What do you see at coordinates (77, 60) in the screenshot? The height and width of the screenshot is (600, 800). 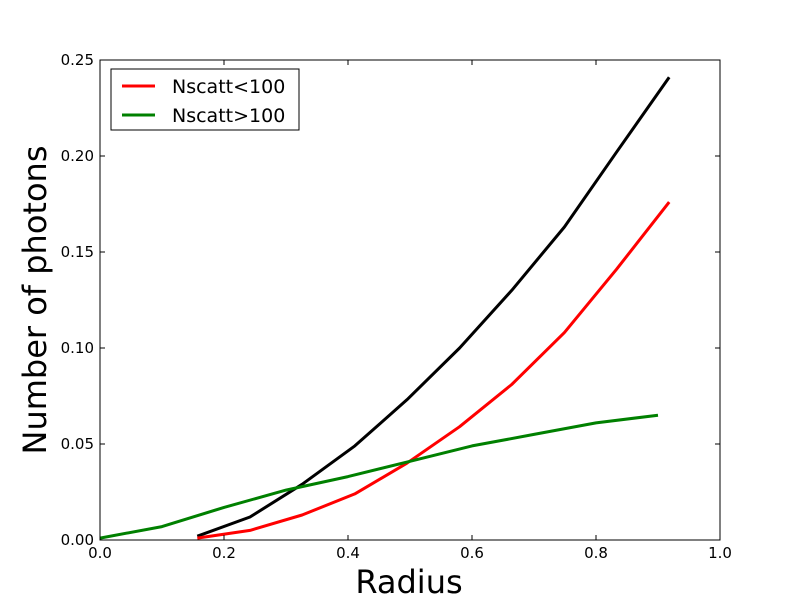 I see `y-tick-label: 0.25` at bounding box center [77, 60].